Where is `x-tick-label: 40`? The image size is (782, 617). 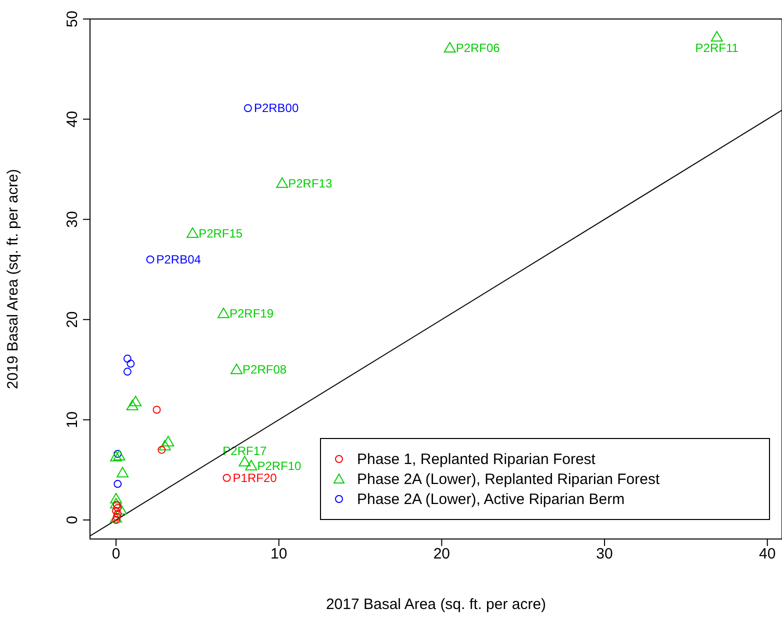 x-tick-label: 40 is located at coordinates (767, 554).